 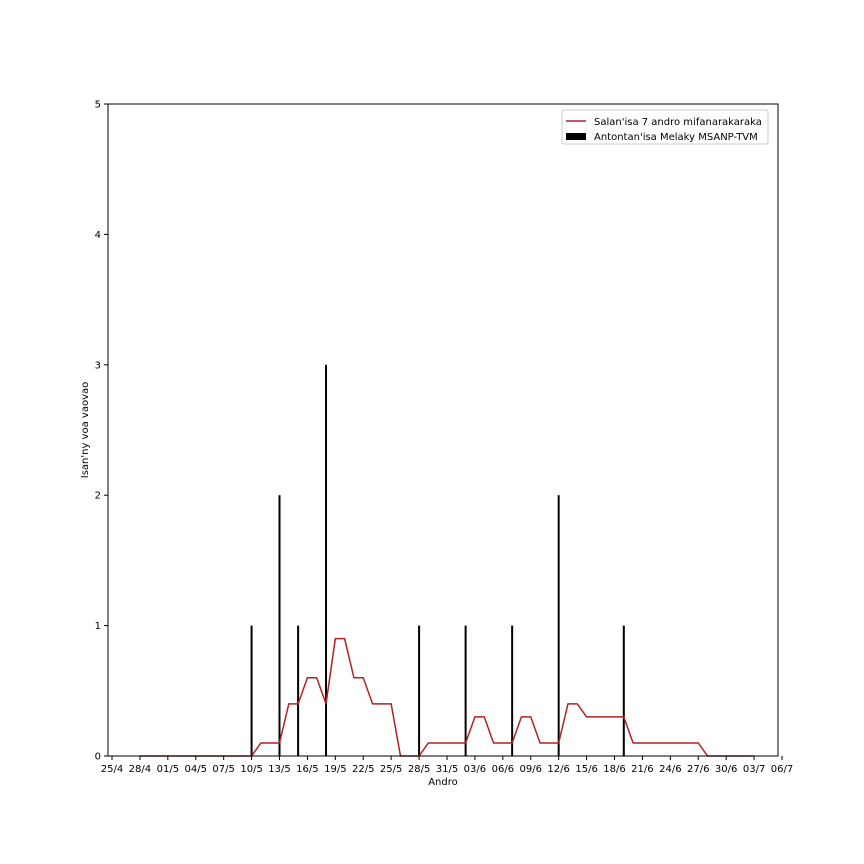 What do you see at coordinates (678, 122) in the screenshot?
I see `legend-item-line-label: Salan'isa 7 andro mifanarakaraka` at bounding box center [678, 122].